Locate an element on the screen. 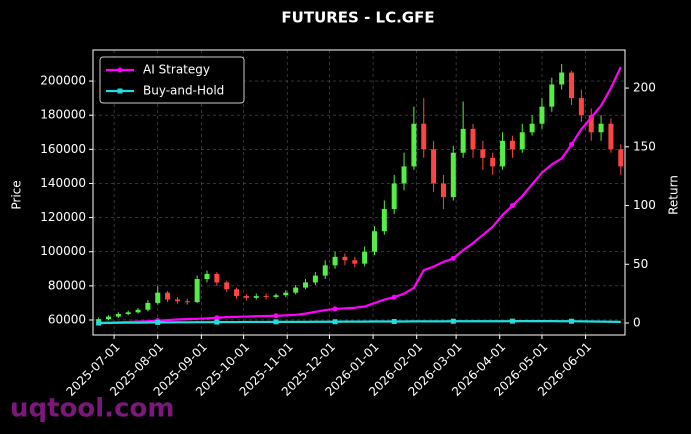 Image resolution: width=691 pixels, height=434 pixels. y-tick-label: 100000 is located at coordinates (63, 251).